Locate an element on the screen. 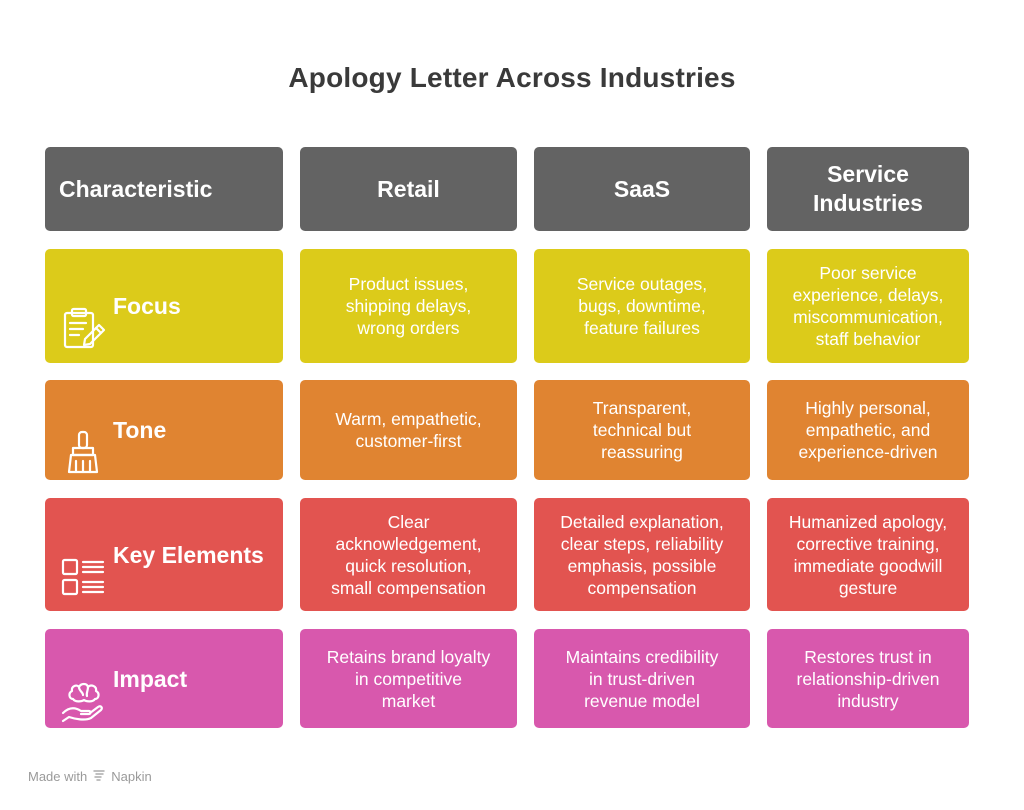  watermark-brand: Napkin is located at coordinates (131, 776).